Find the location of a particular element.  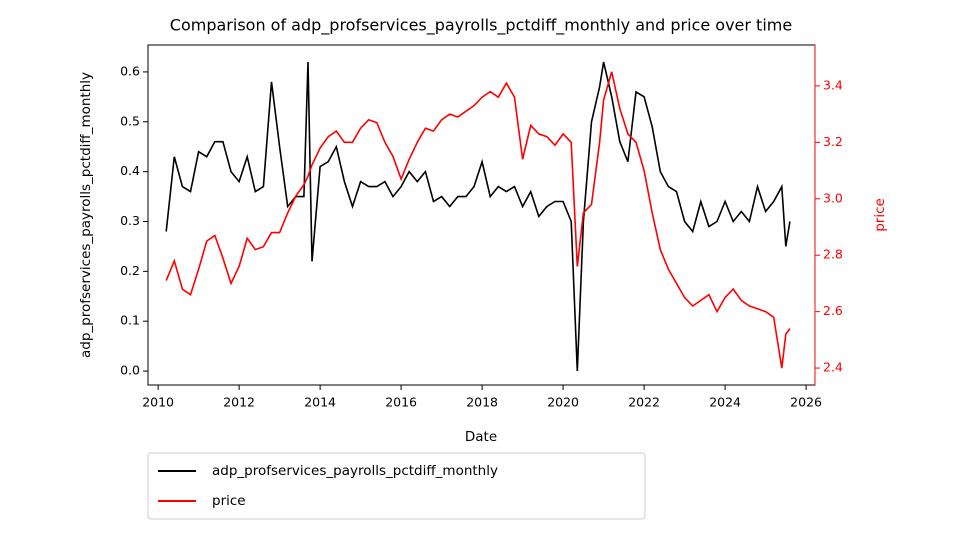

y2-axis-label: price is located at coordinates (880, 215).